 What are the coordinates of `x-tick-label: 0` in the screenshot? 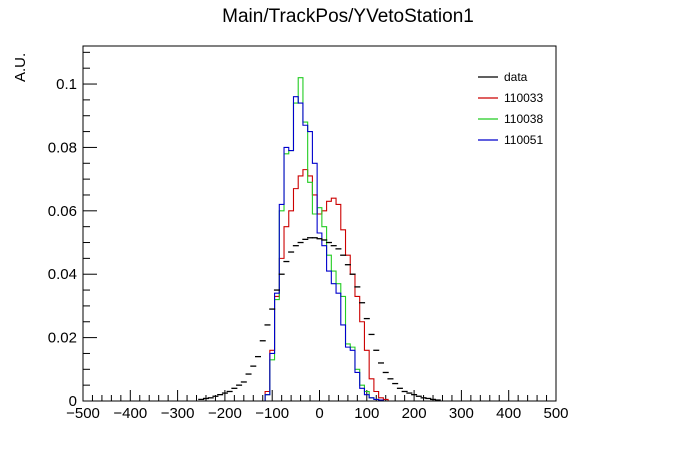 It's located at (319, 413).